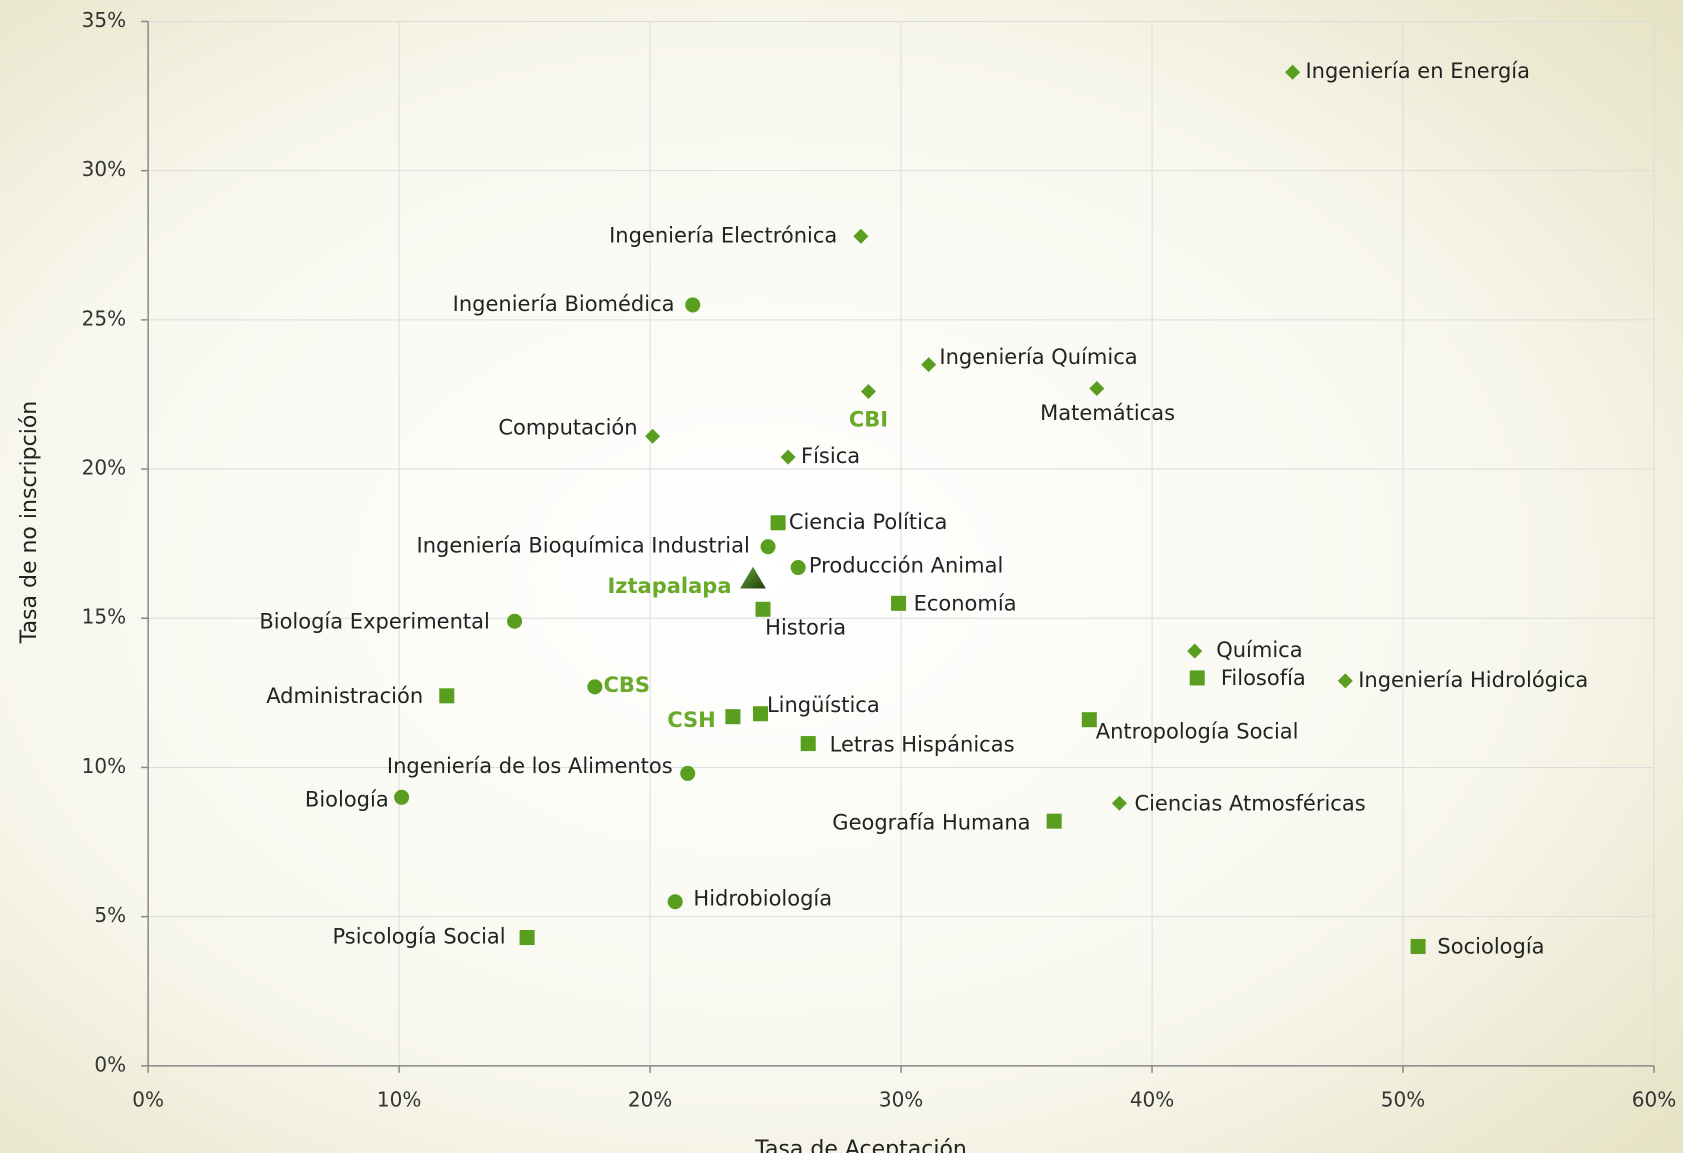 The width and height of the screenshot is (1683, 1153). What do you see at coordinates (567, 428) in the screenshot?
I see `point-label: Computación` at bounding box center [567, 428].